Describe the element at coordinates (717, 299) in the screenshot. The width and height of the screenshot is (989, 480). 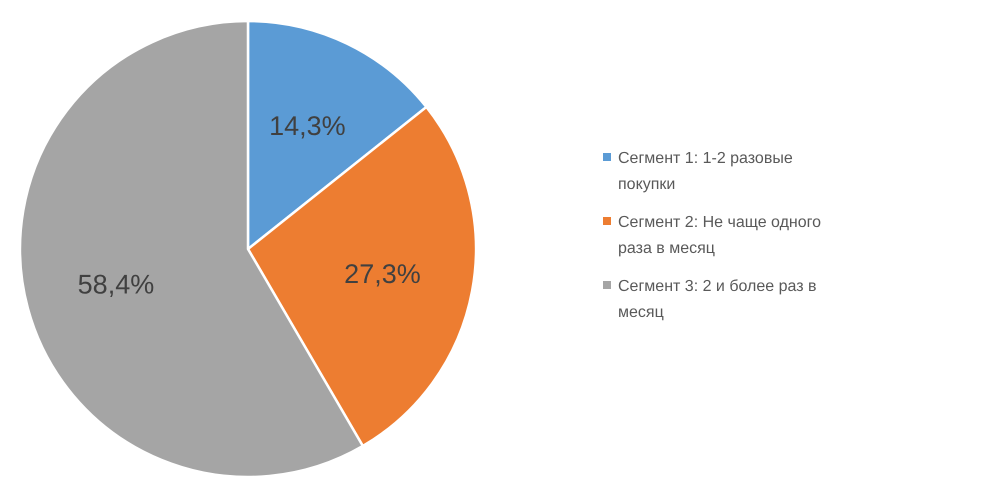
I see `legend-label: Сегмент 3: 2 и более раз в месяц` at that location.